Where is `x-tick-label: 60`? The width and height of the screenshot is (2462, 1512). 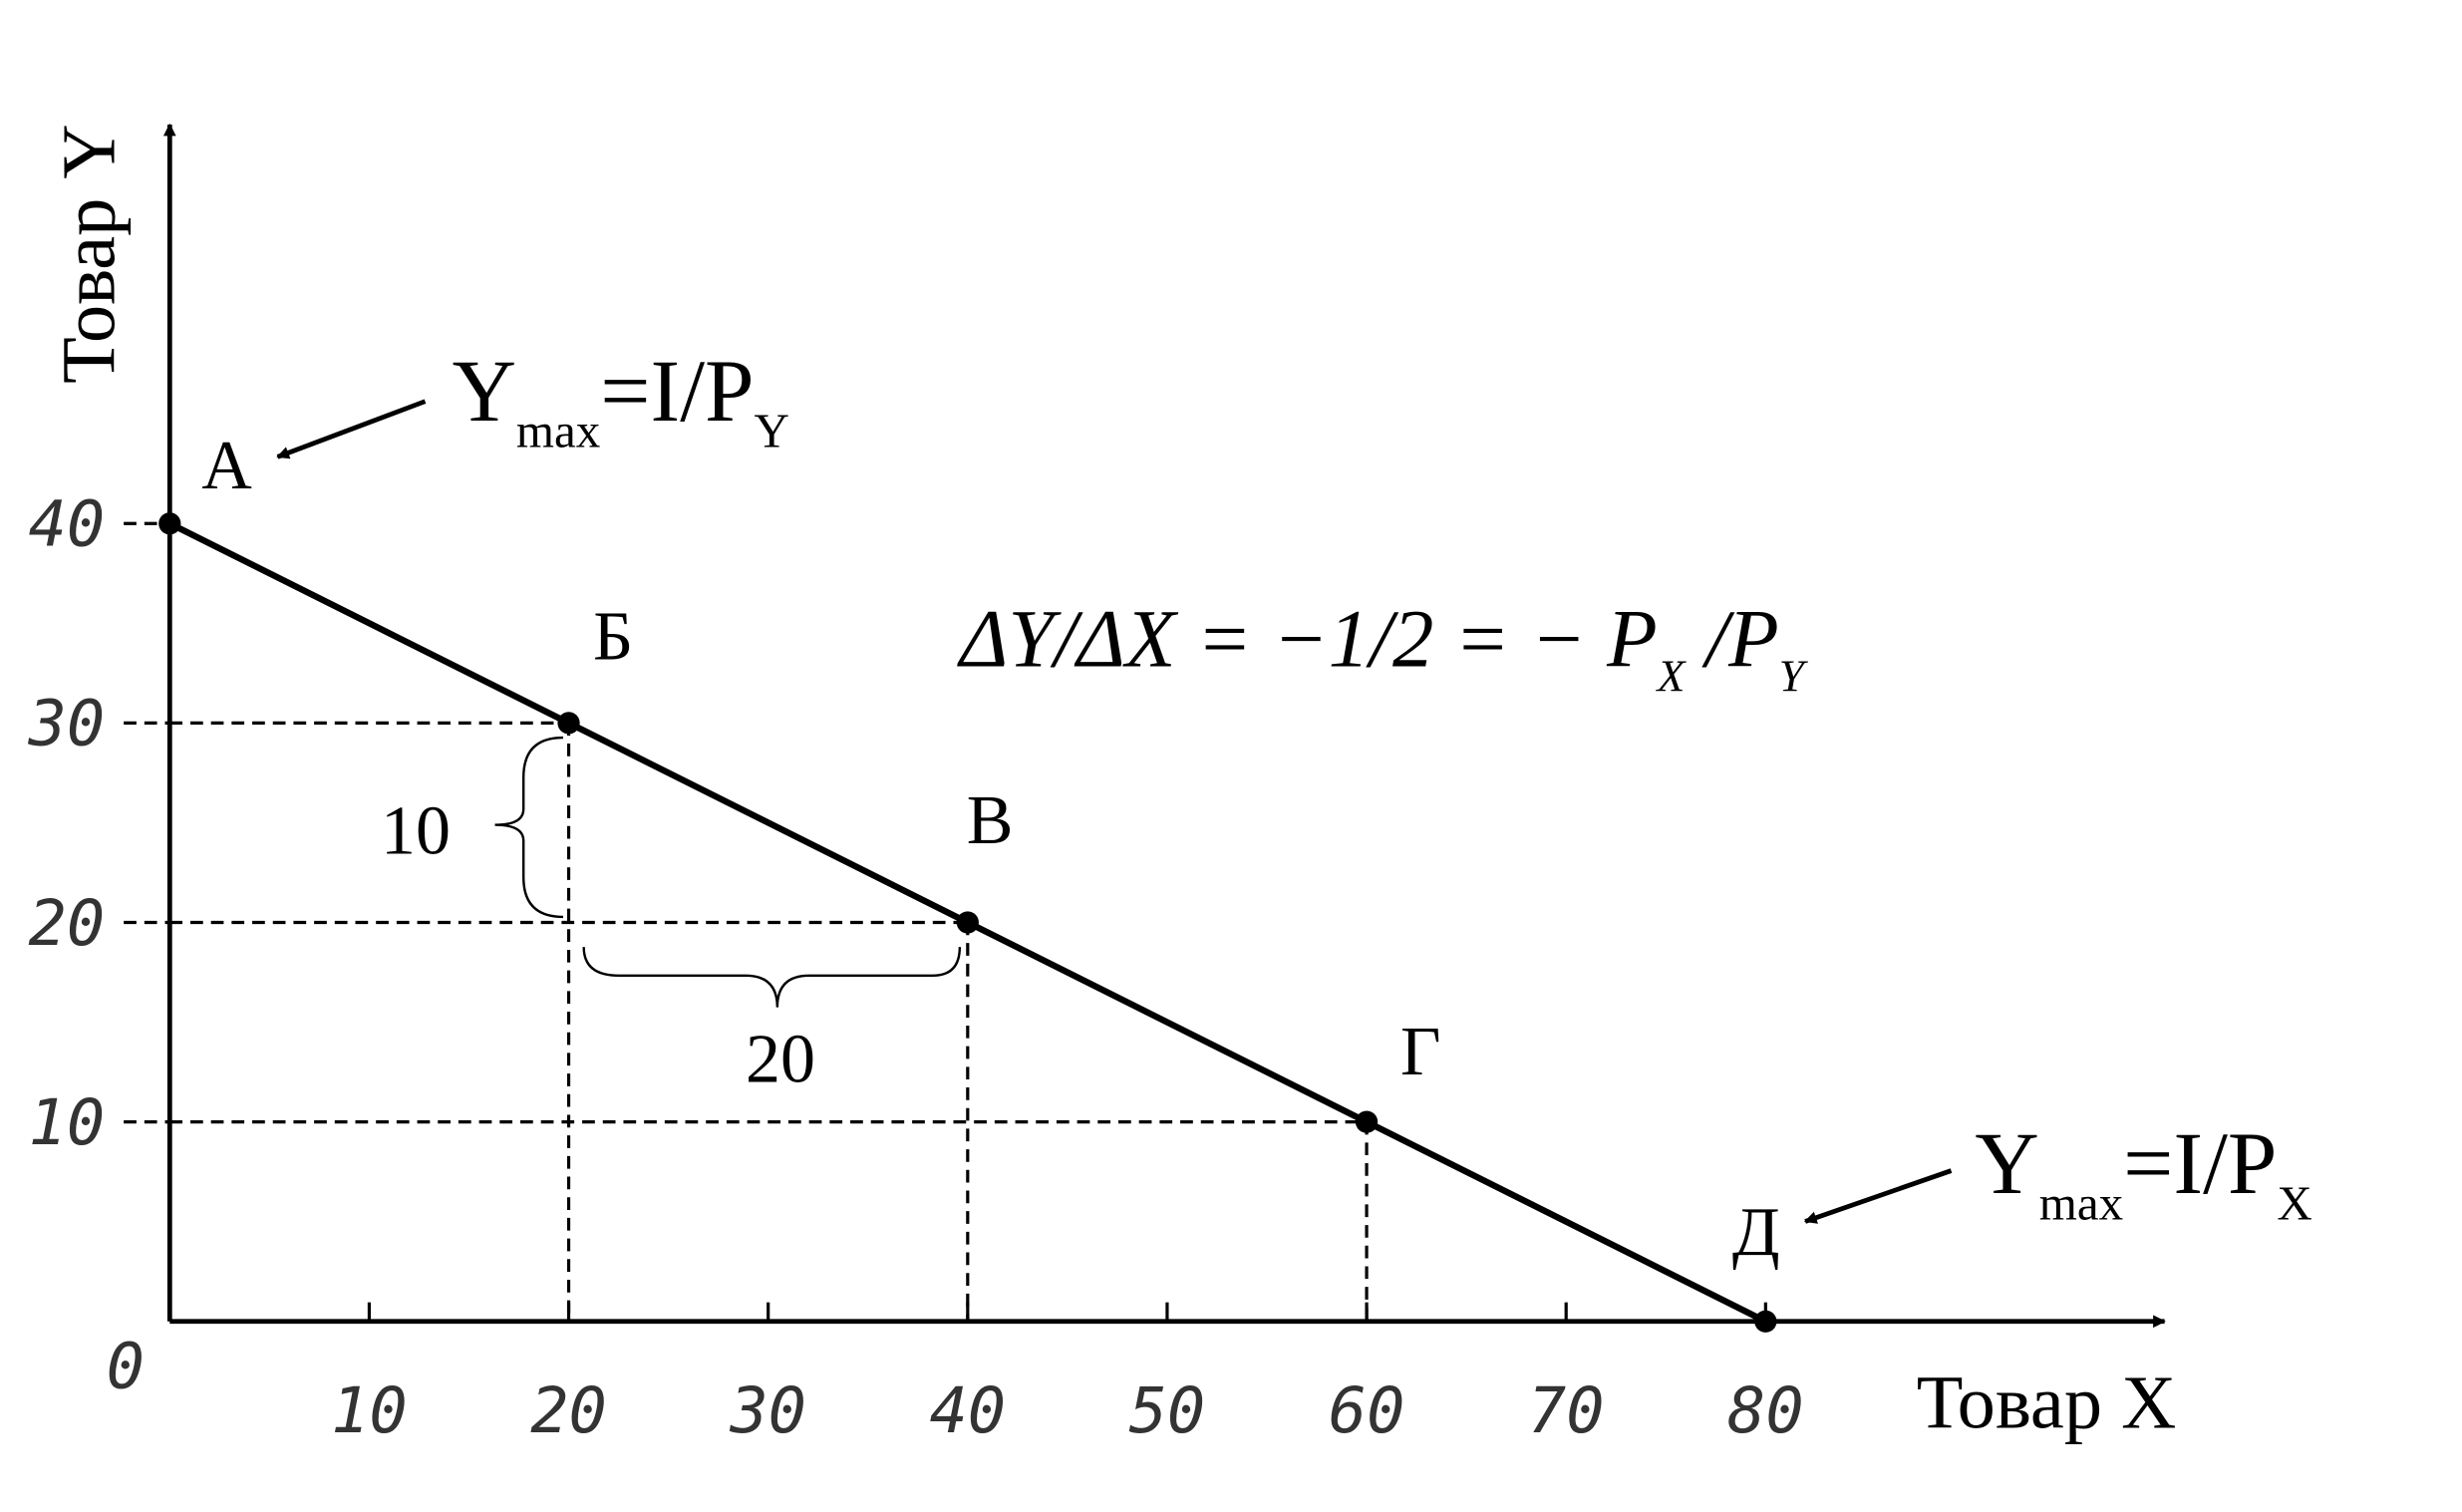 x-tick-label: 60 is located at coordinates (1367, 1411).